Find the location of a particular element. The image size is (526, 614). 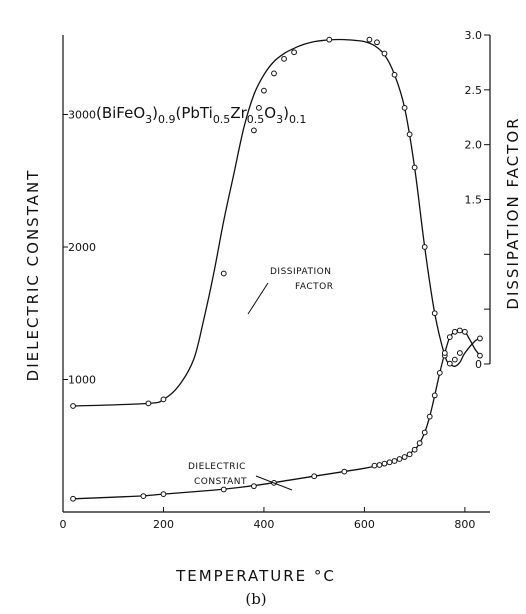

y-right-tick-label-6: 3.0 is located at coordinates (474, 35).